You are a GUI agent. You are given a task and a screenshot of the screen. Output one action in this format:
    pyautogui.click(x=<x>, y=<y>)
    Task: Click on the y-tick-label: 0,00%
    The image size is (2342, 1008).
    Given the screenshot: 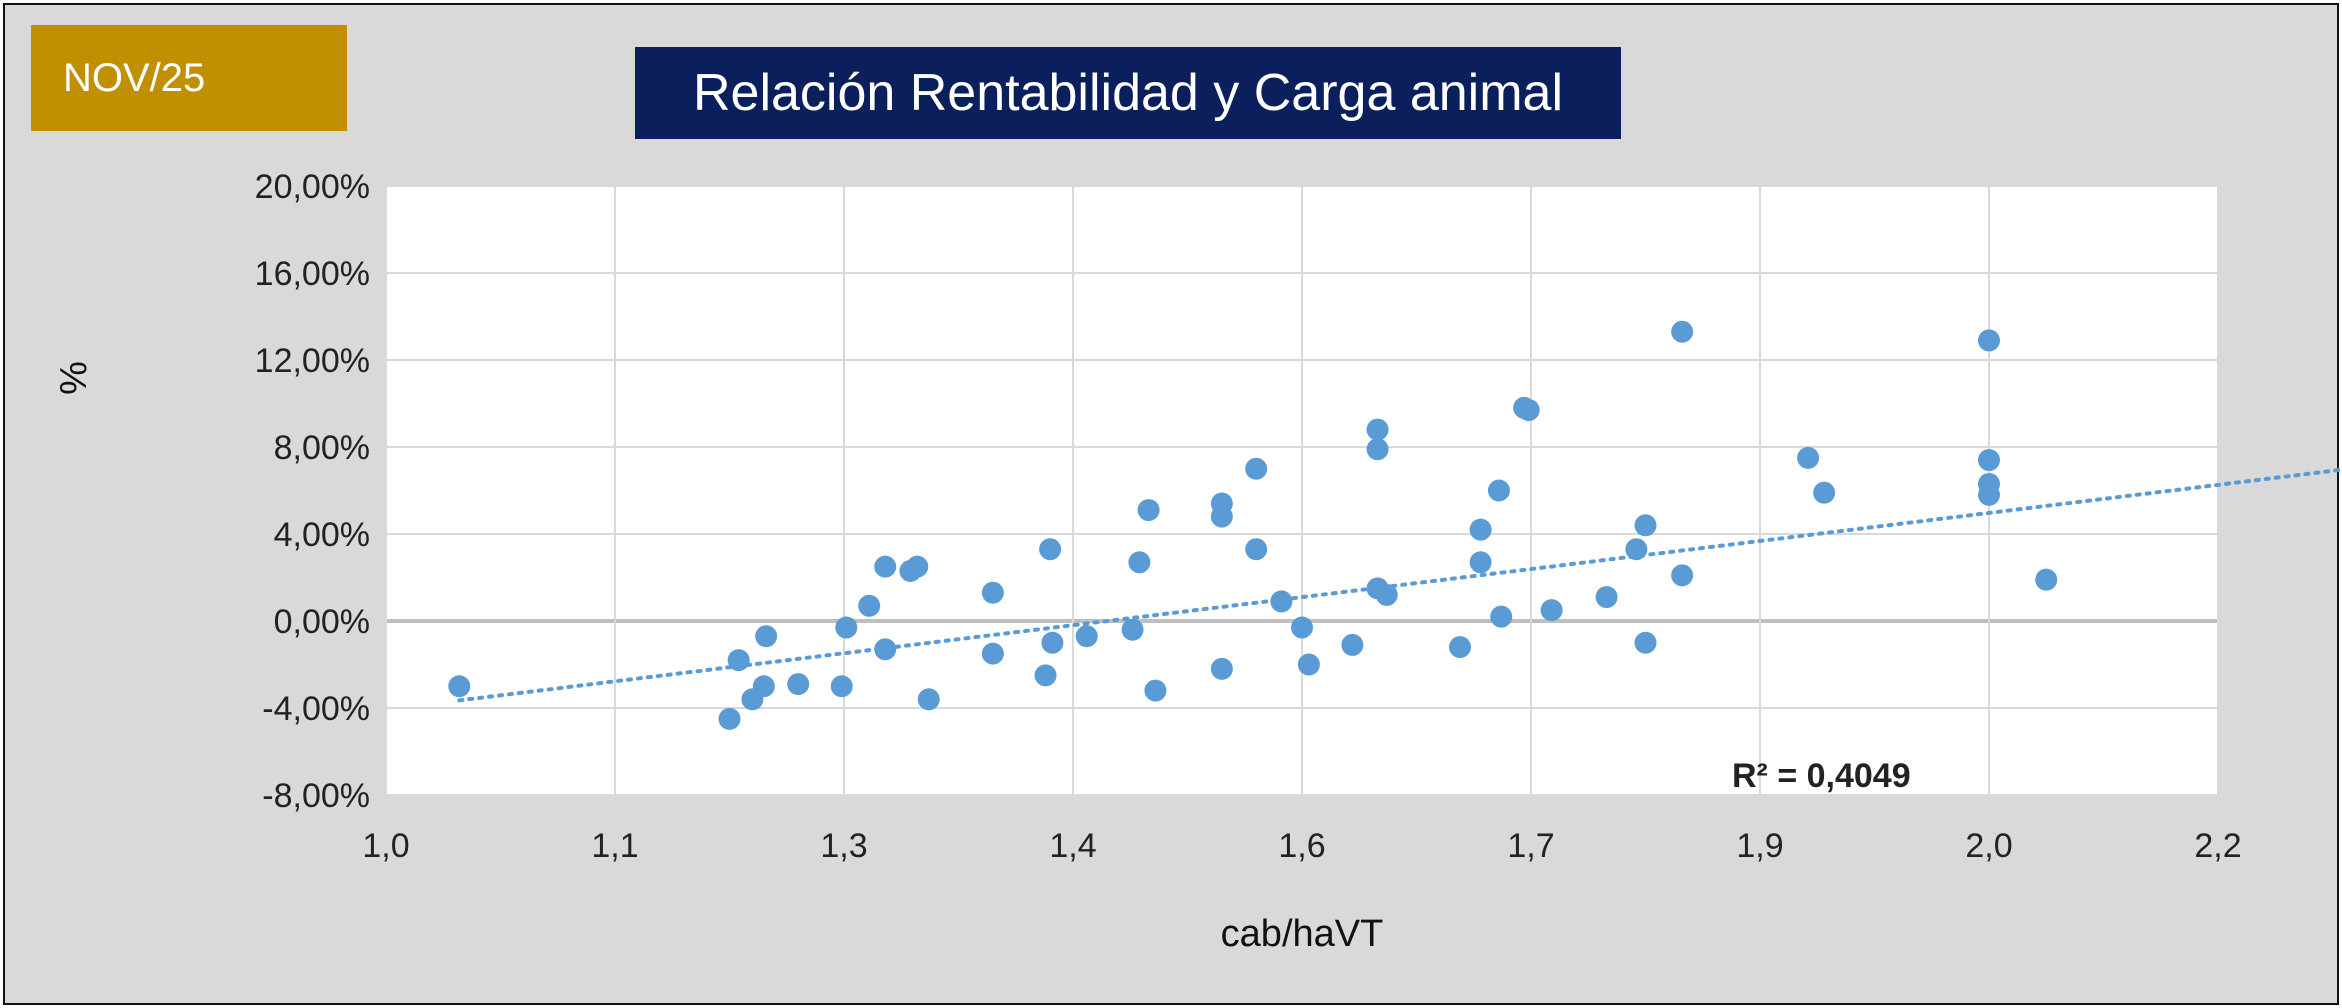 What is the action you would take?
    pyautogui.click(x=322, y=622)
    